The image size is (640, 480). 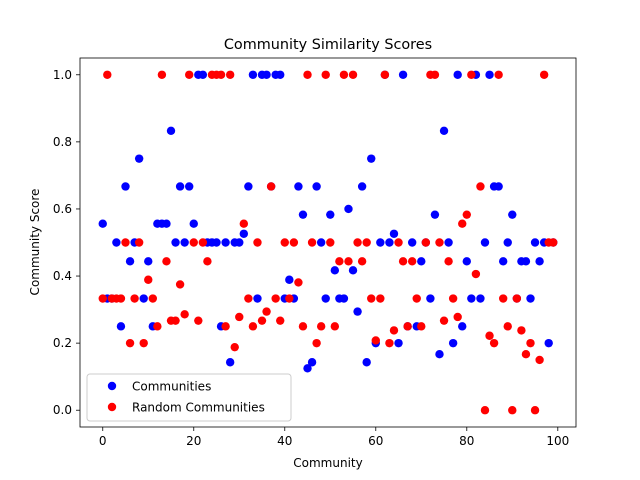 I want to click on y-axis: 0.0 0.2 0.4 0.6 0.8 1.0, so click(x=66, y=242).